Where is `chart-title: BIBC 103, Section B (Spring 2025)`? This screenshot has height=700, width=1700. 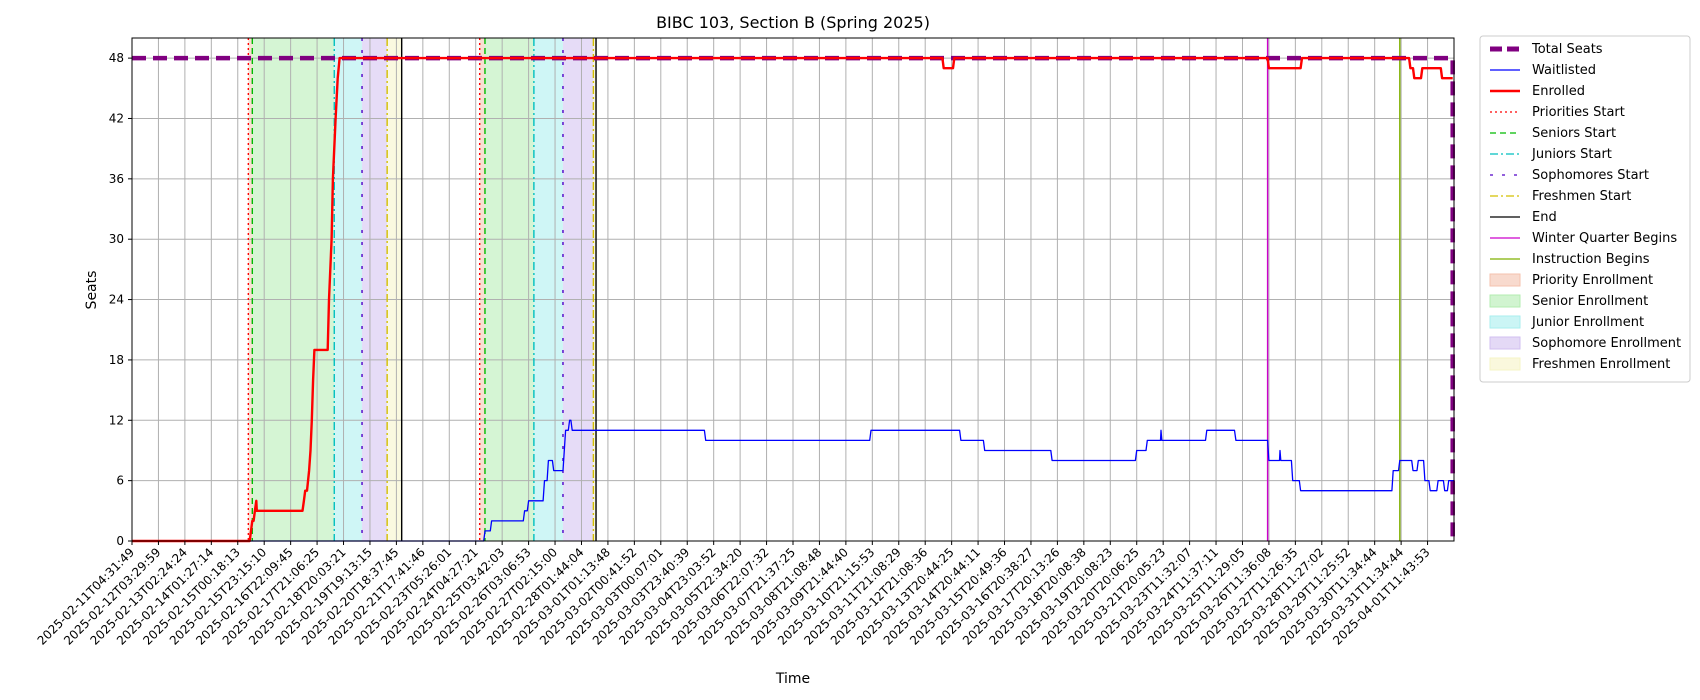
chart-title: BIBC 103, Section B (Spring 2025) is located at coordinates (793, 22).